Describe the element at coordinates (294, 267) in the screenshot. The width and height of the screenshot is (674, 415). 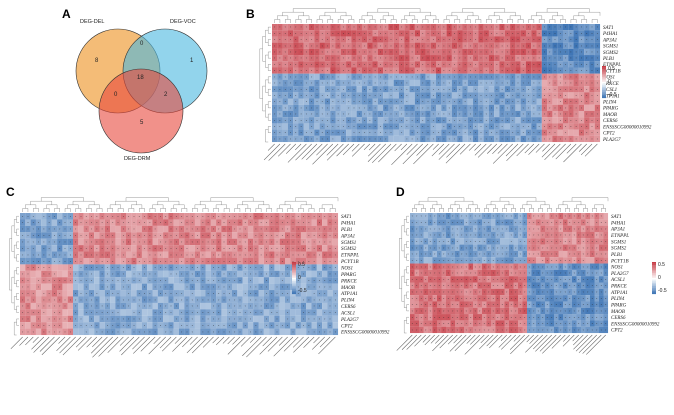
I see `legend-color-step` at that location.